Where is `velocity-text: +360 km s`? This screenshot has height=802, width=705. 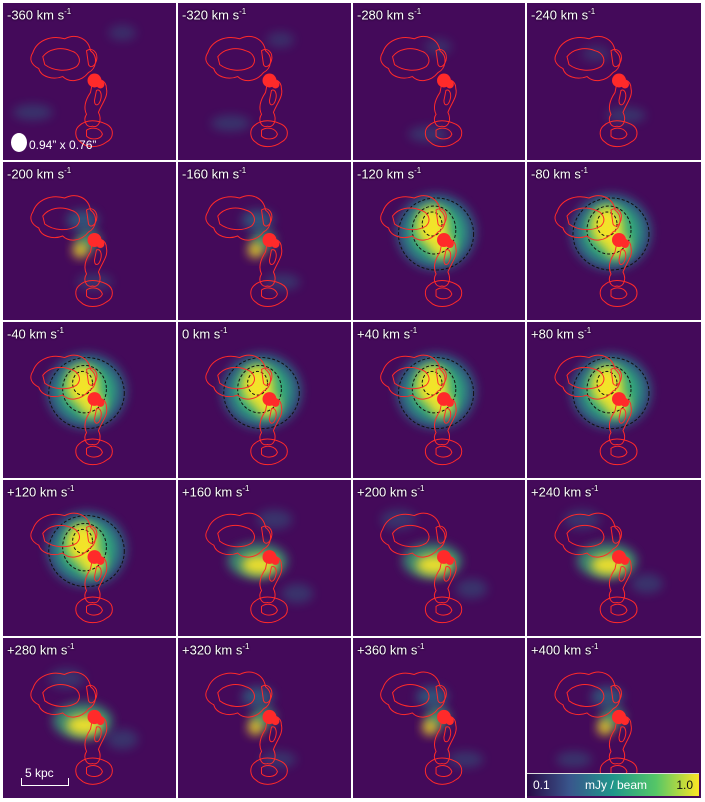 velocity-text: +360 km s is located at coordinates (387, 650).